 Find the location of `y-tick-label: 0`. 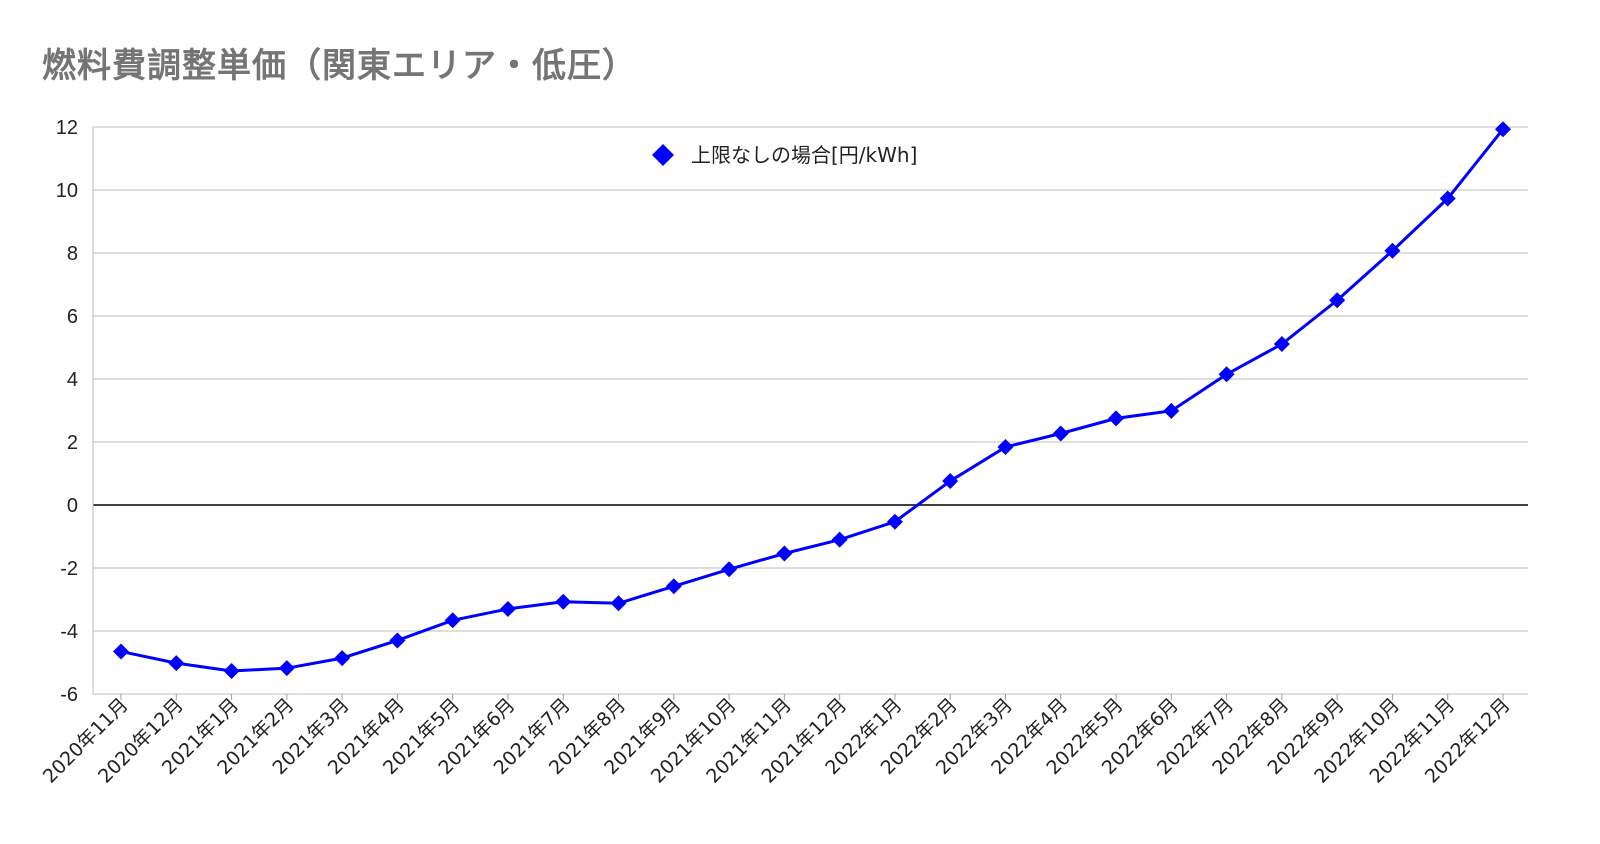

y-tick-label: 0 is located at coordinates (72, 506).